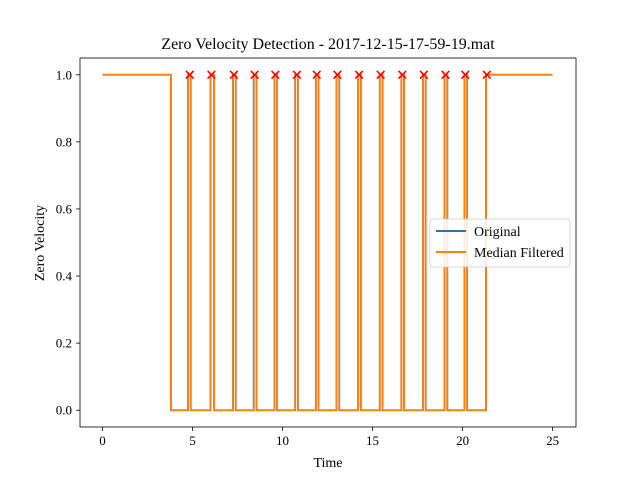 The height and width of the screenshot is (480, 640). Describe the element at coordinates (64, 141) in the screenshot. I see `y-tick-label: 0.8` at that location.